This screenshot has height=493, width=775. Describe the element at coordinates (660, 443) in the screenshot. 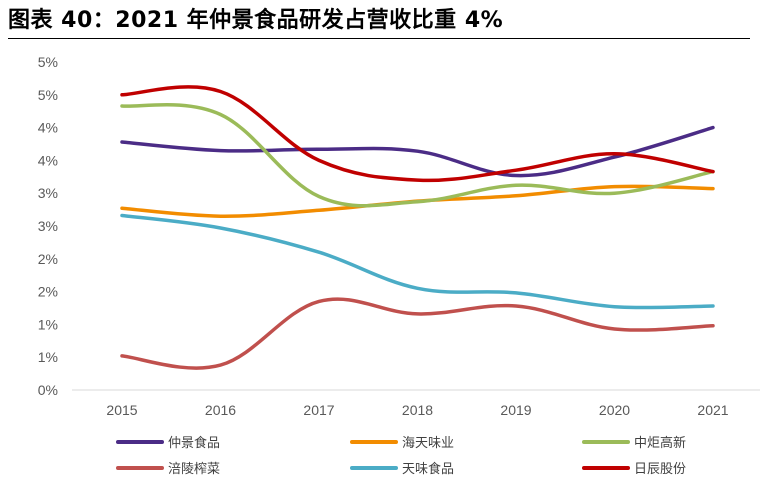

I see `legend-label: 中炬高新` at that location.